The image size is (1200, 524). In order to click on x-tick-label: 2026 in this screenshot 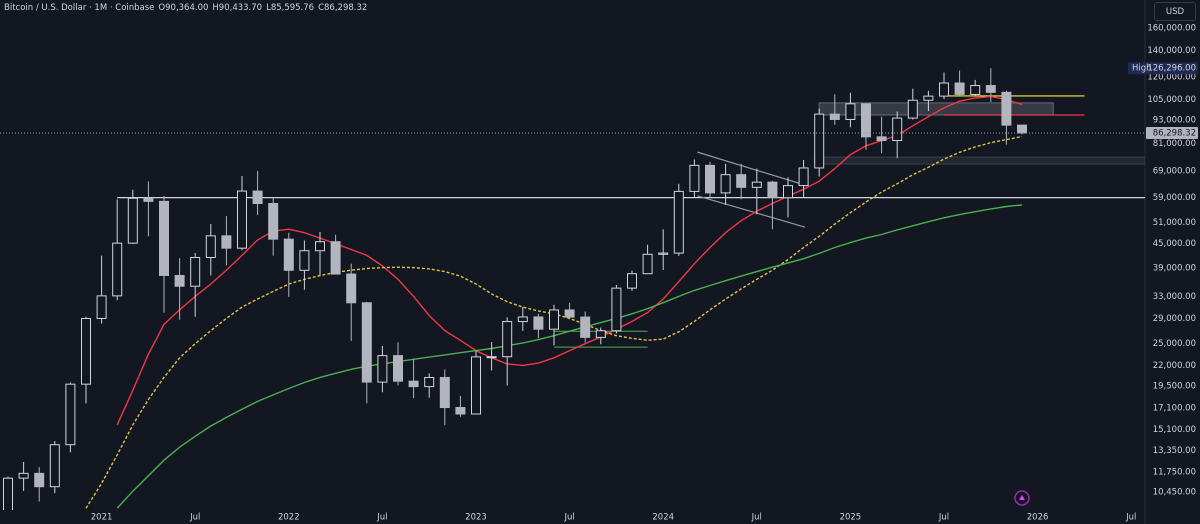, I will do `click(1038, 518)`.